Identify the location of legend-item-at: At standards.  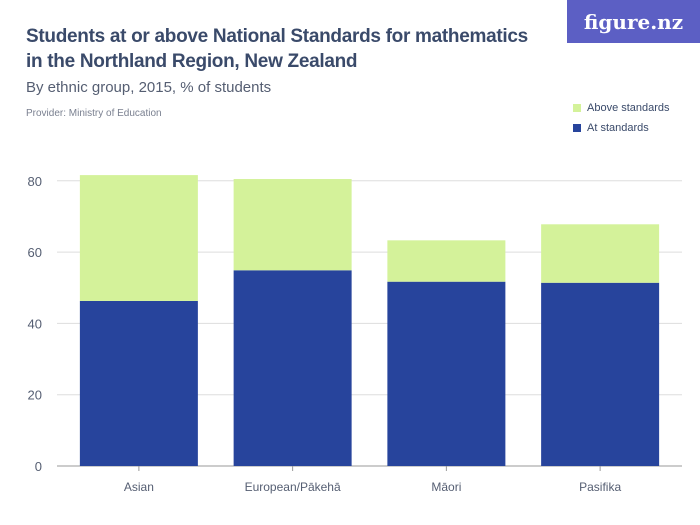
(621, 128).